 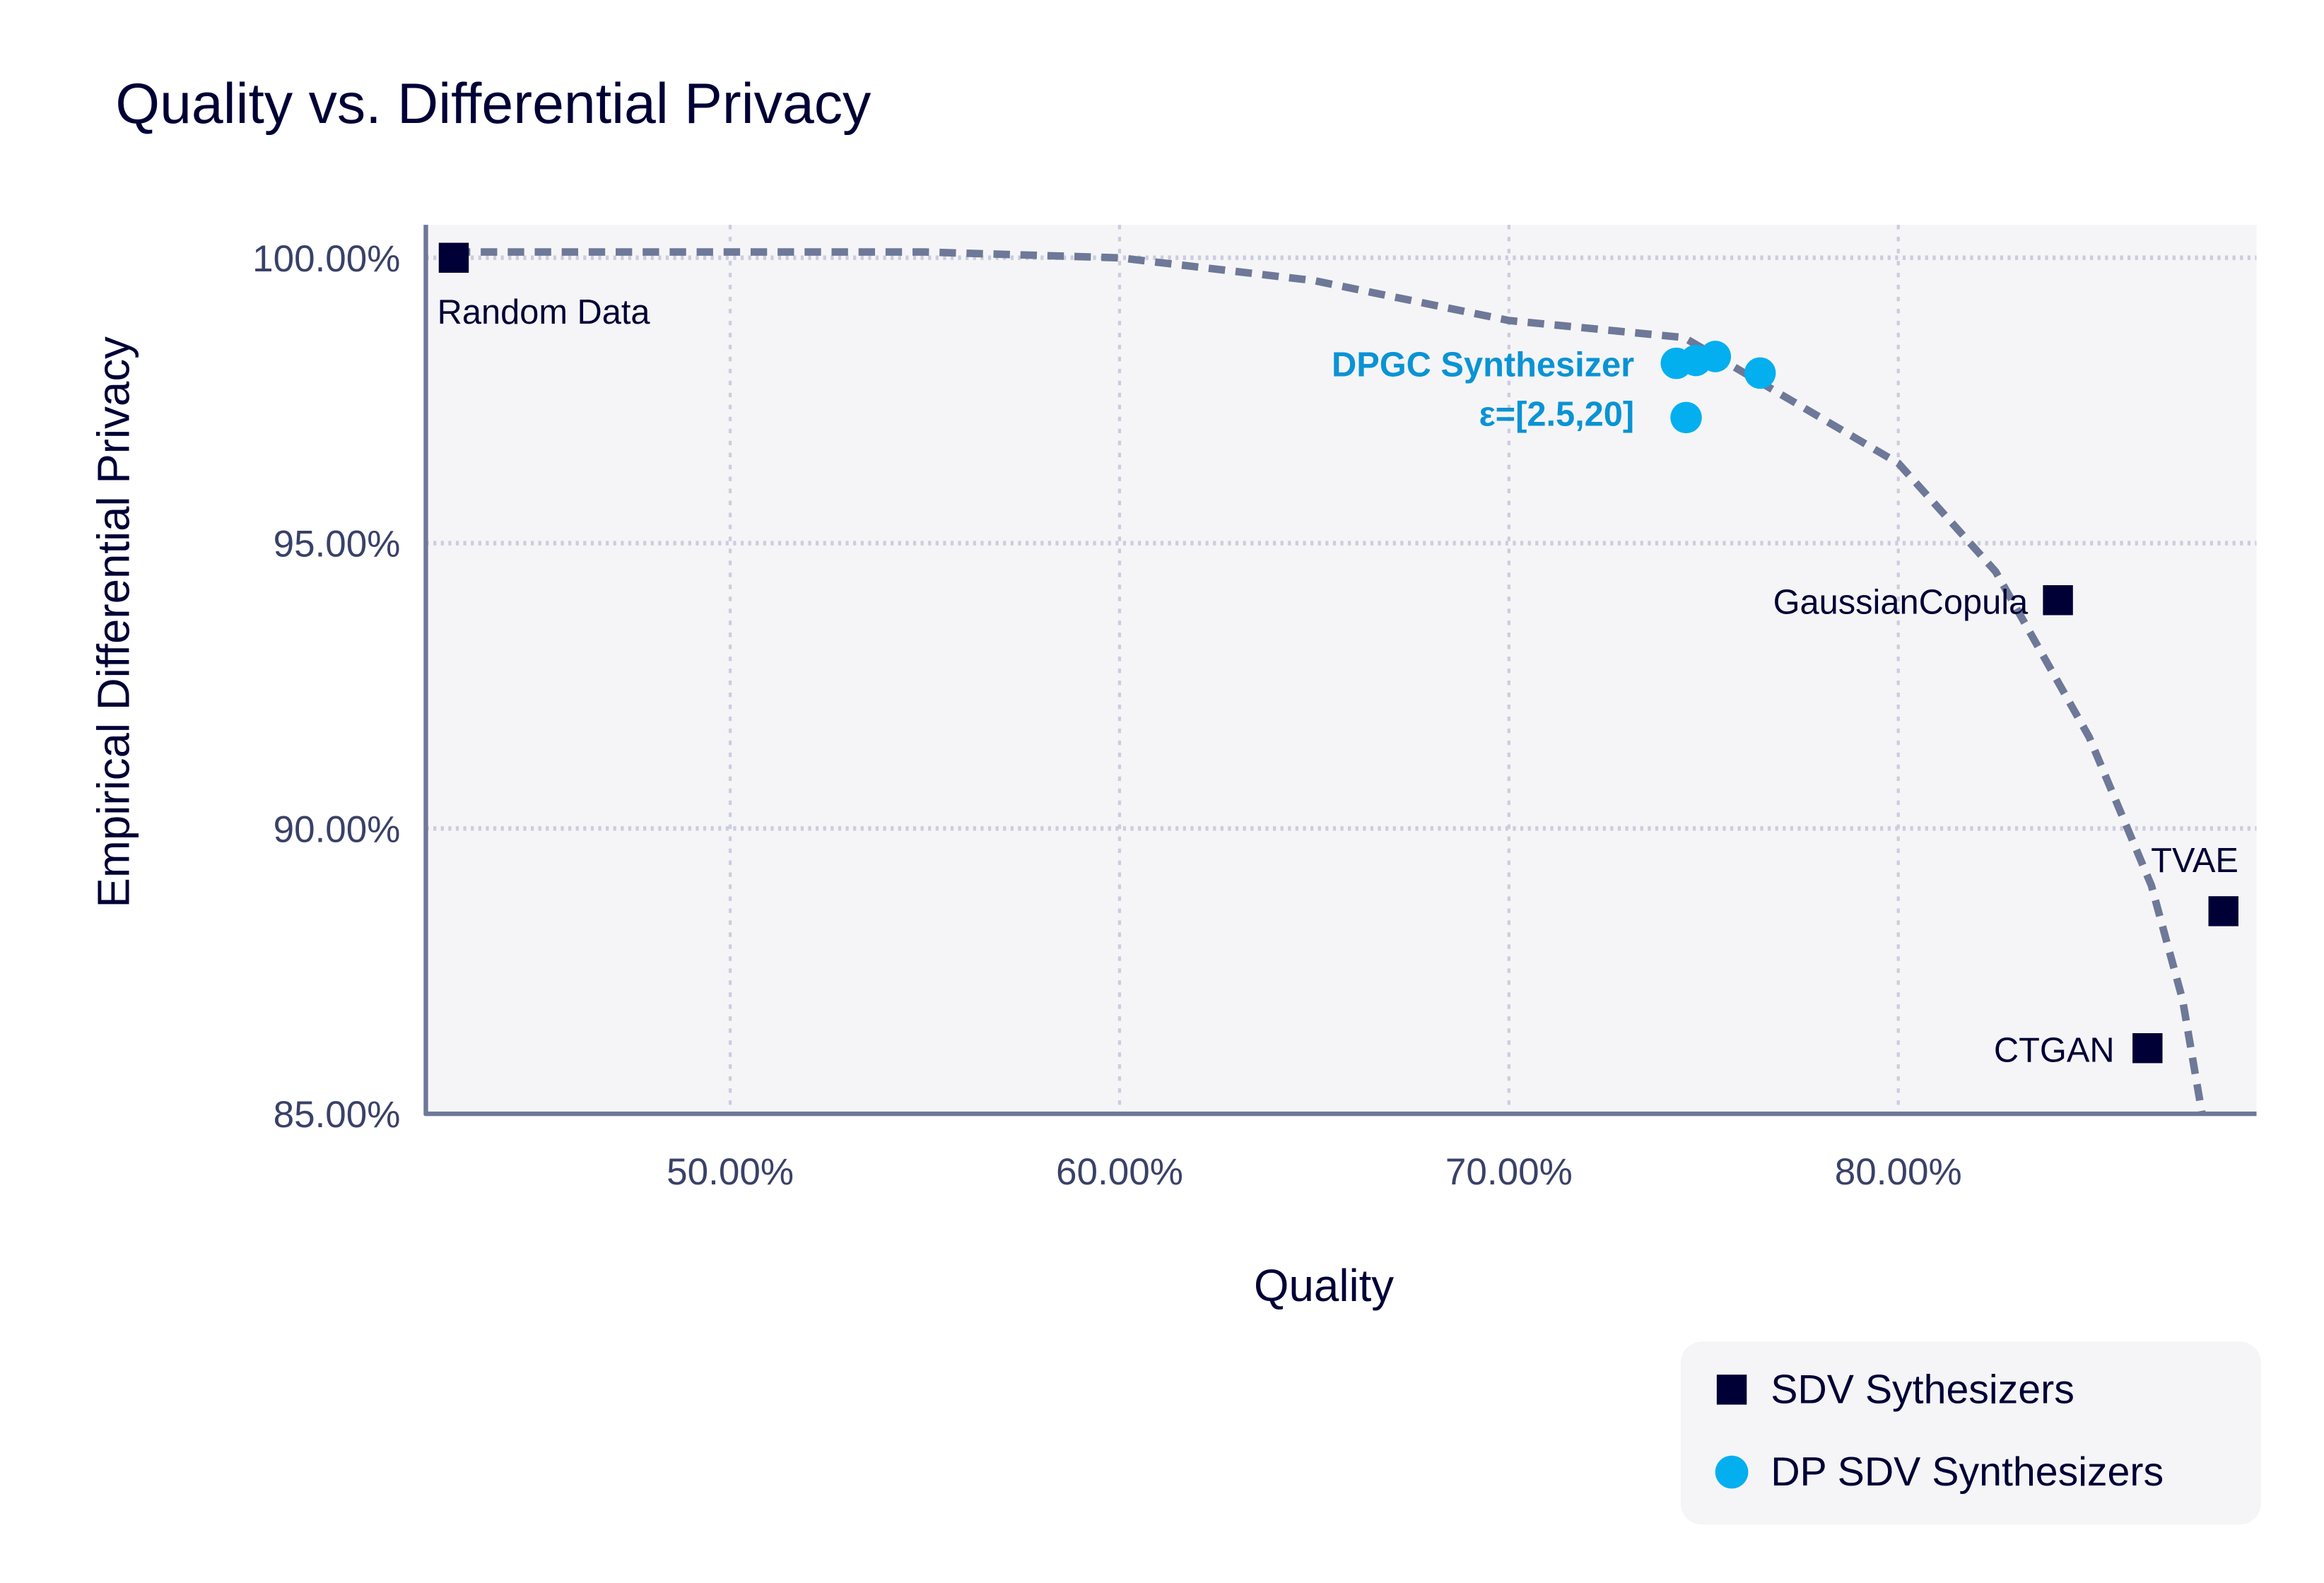 I want to click on x-axis-label: Quality, so click(x=1324, y=1286).